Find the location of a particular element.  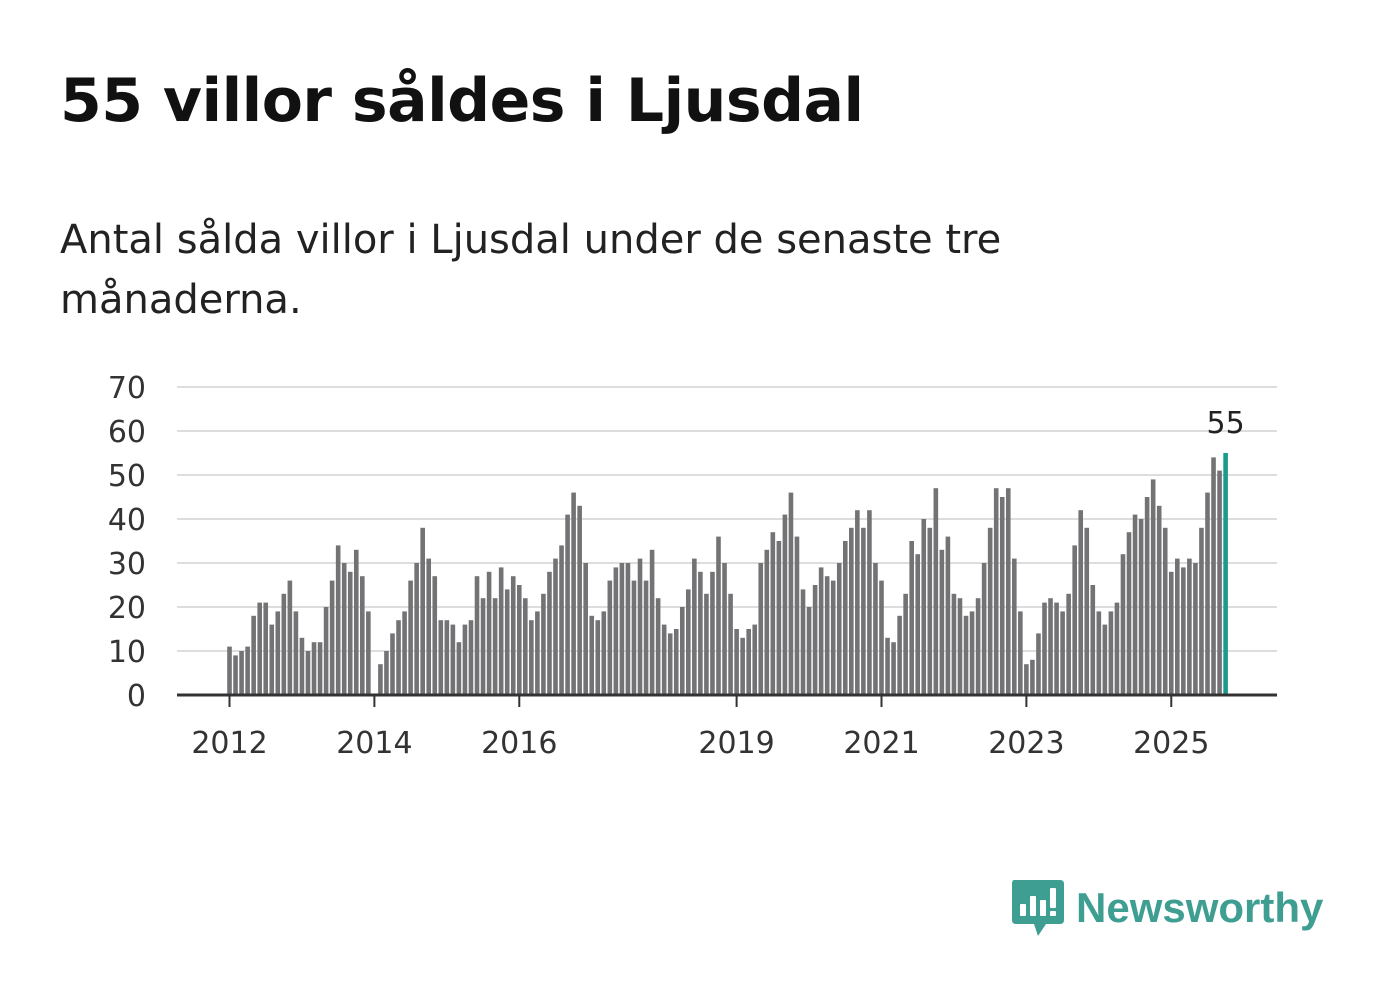

x-tick-label: 2014 is located at coordinates (374, 743).